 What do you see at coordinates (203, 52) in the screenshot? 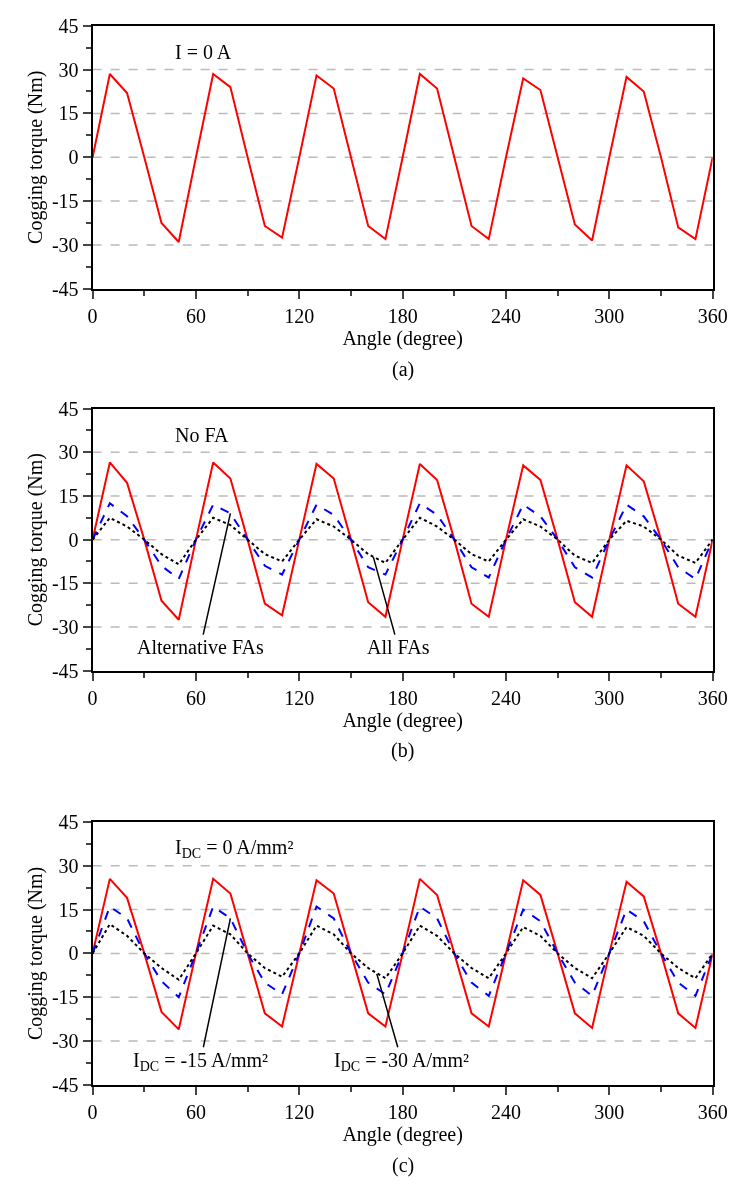
I see `annotation: I = 0 A` at bounding box center [203, 52].